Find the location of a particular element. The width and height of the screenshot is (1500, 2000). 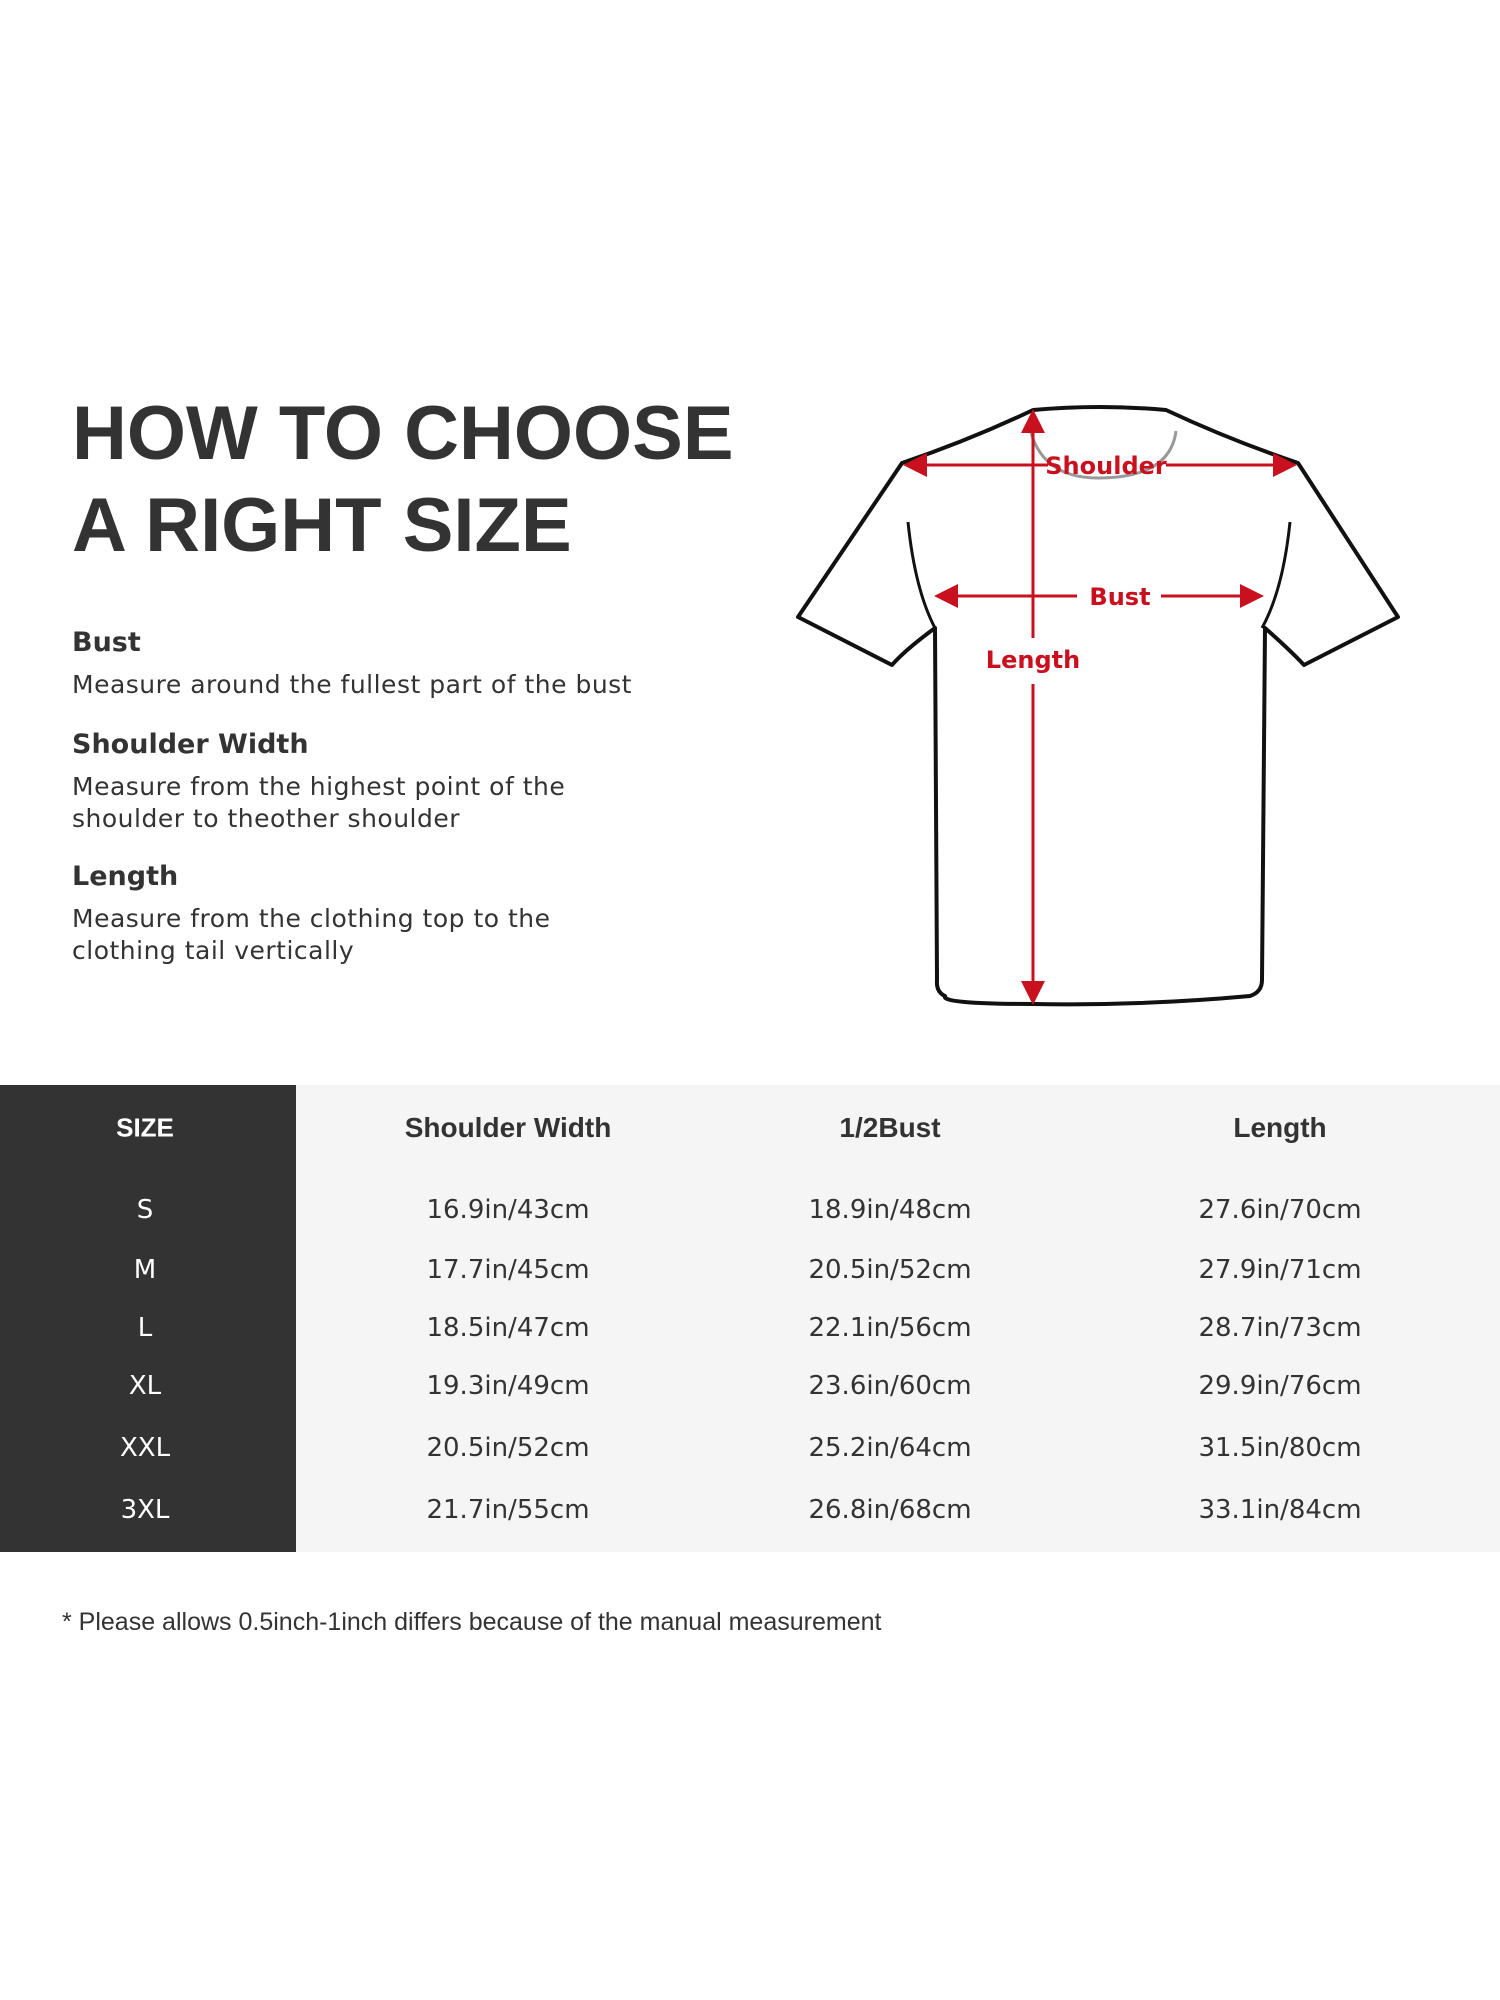

page-title-line-2: A RIGHT SIZE is located at coordinates (322, 525).